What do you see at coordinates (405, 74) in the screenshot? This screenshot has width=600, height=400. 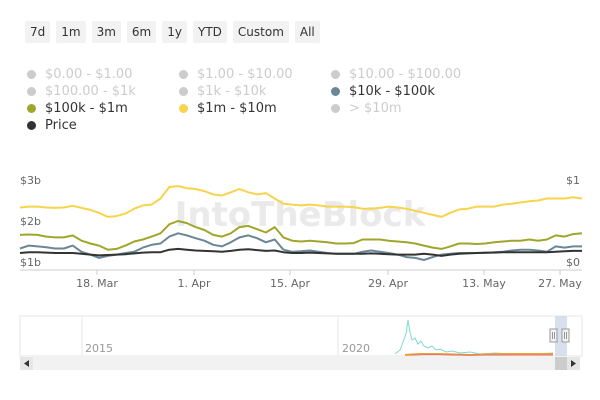 I see `legend-label: $10.00 - $100.00` at bounding box center [405, 74].